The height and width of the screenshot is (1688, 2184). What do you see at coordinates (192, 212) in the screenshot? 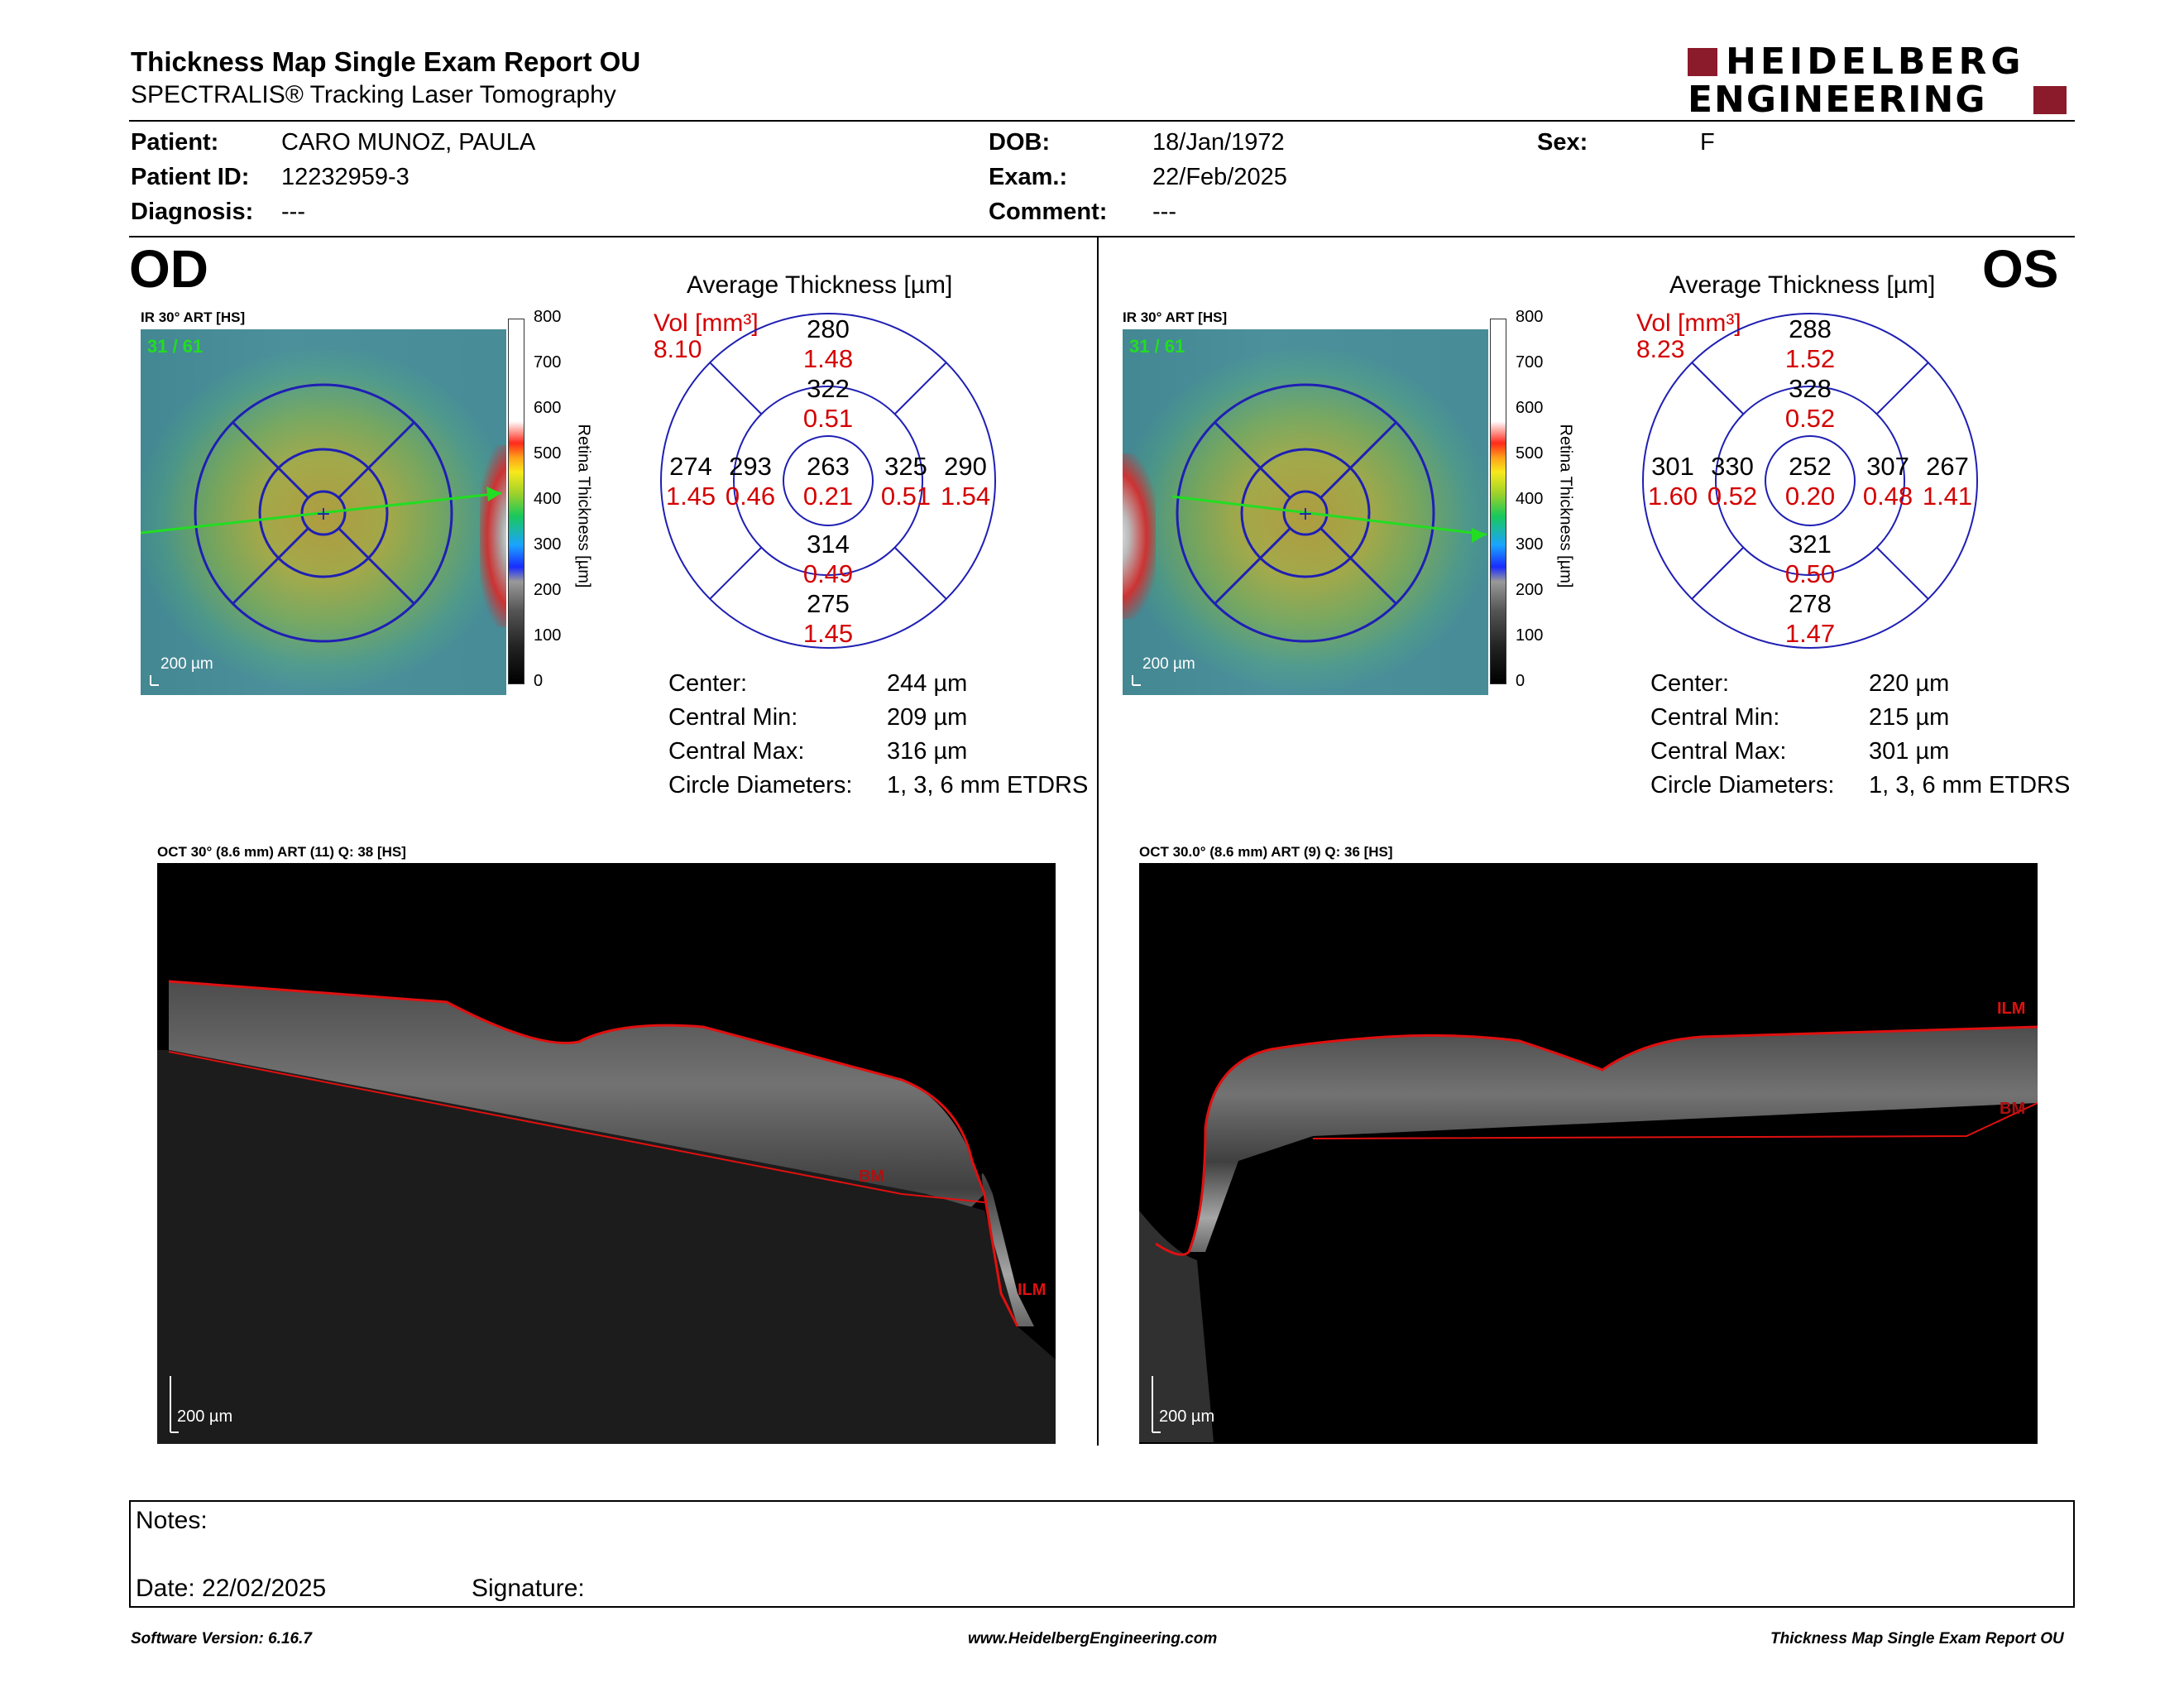
I see `diagnosis-label: Diagnosis:` at bounding box center [192, 212].